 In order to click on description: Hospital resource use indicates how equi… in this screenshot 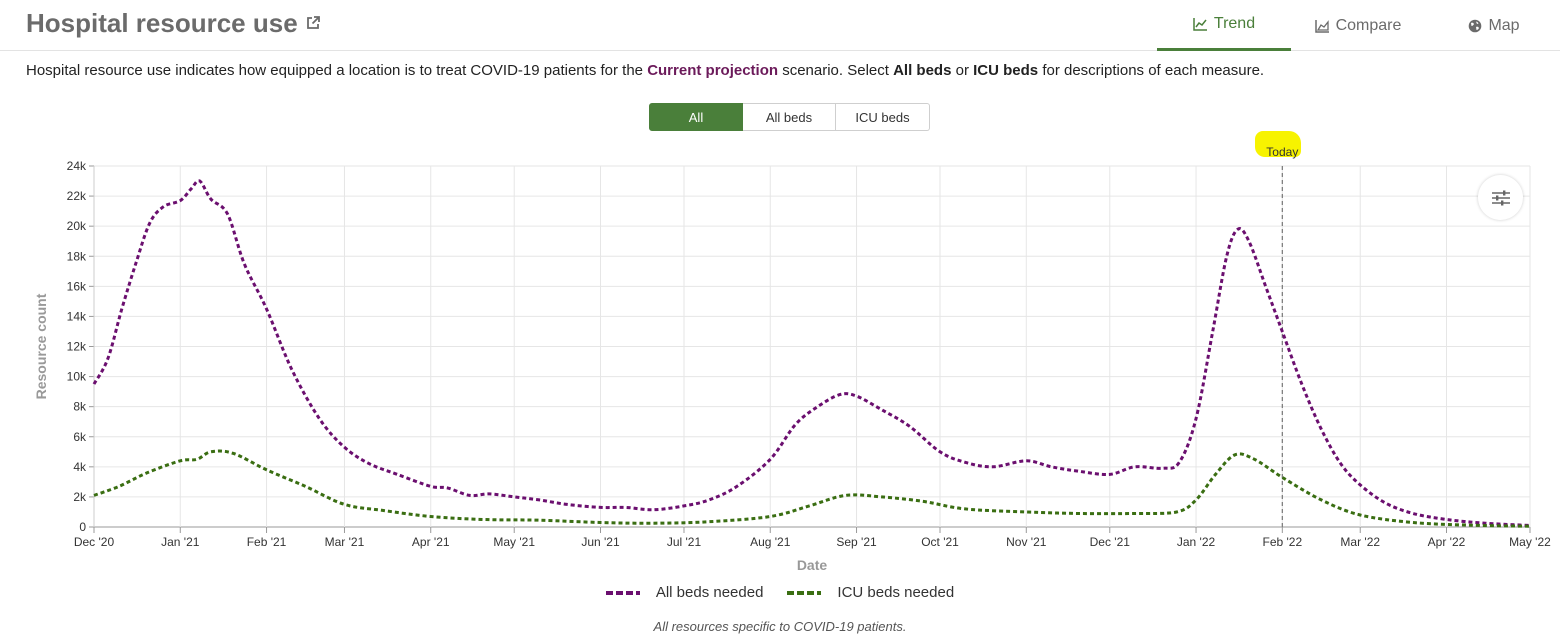, I will do `click(645, 70)`.